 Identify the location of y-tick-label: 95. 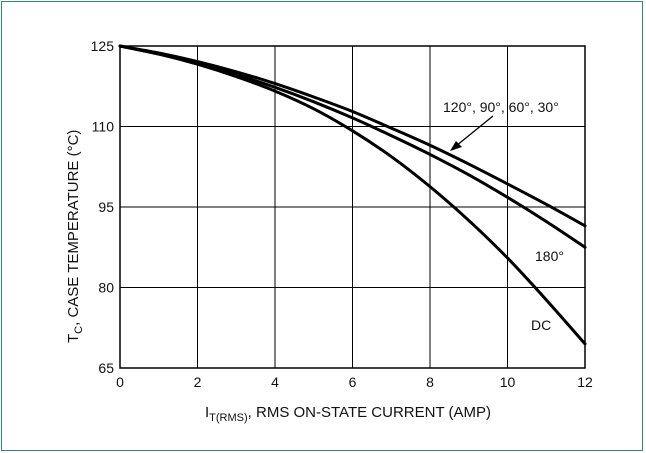
(106, 207).